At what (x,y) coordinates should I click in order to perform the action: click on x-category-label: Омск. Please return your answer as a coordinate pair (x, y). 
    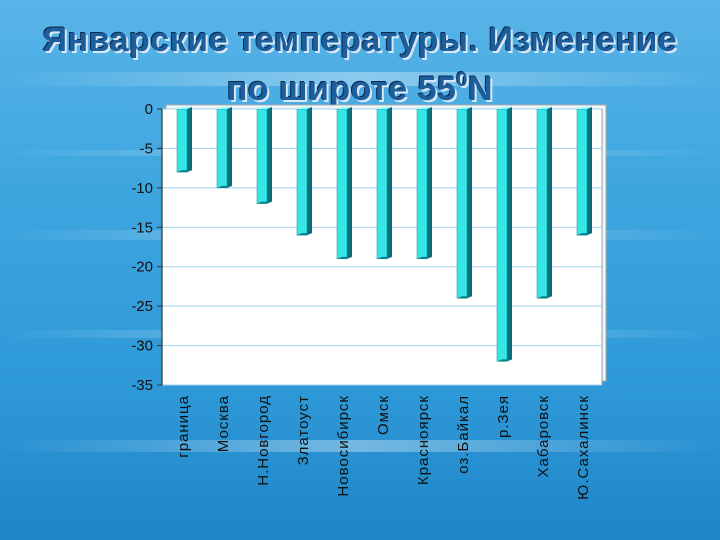
    Looking at the image, I should click on (383, 415).